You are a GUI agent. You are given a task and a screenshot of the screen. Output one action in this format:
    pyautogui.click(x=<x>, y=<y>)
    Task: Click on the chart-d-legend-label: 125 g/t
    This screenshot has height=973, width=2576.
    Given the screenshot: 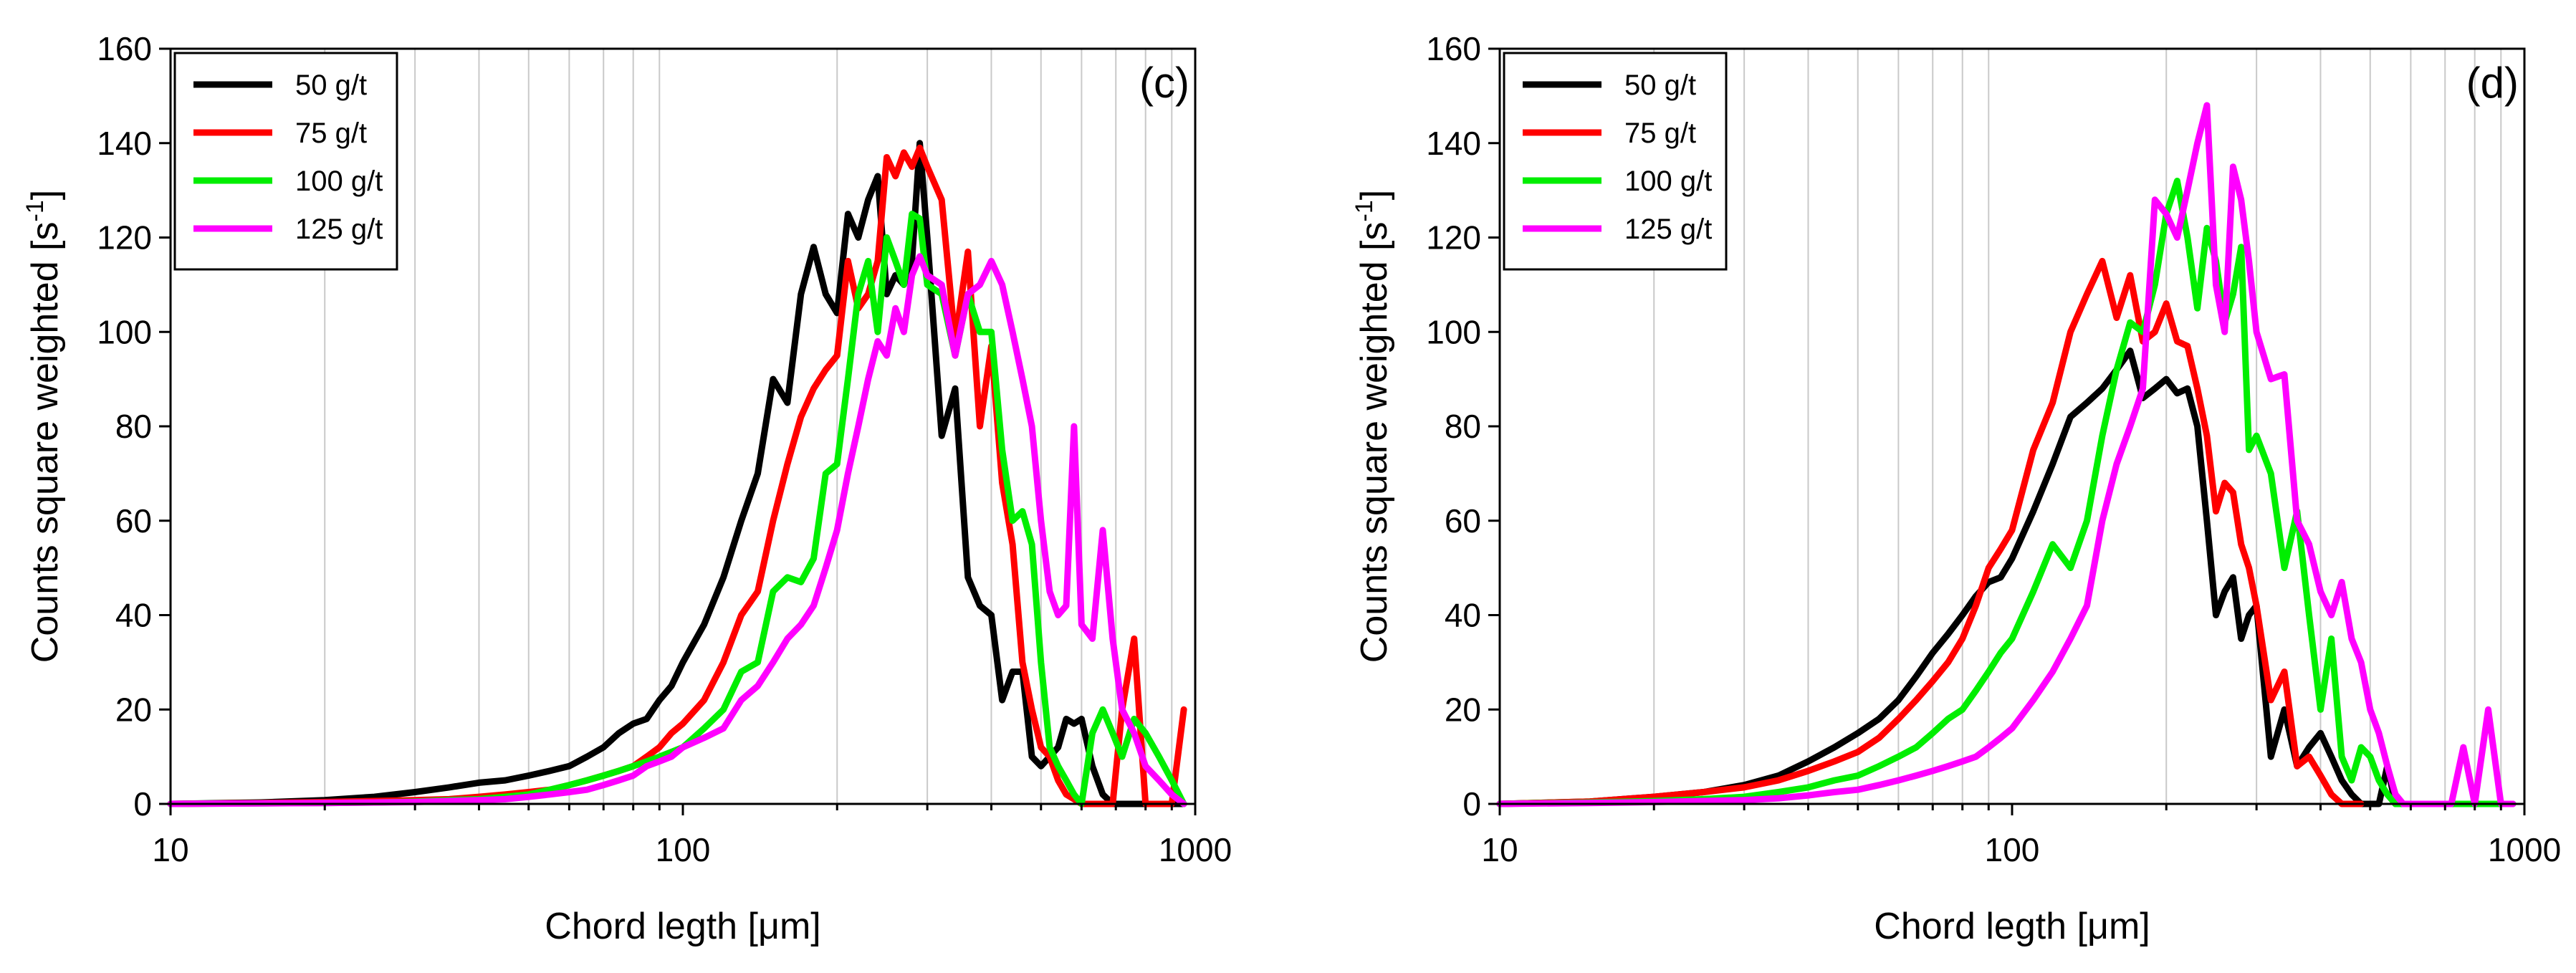 What is the action you would take?
    pyautogui.click(x=1668, y=229)
    